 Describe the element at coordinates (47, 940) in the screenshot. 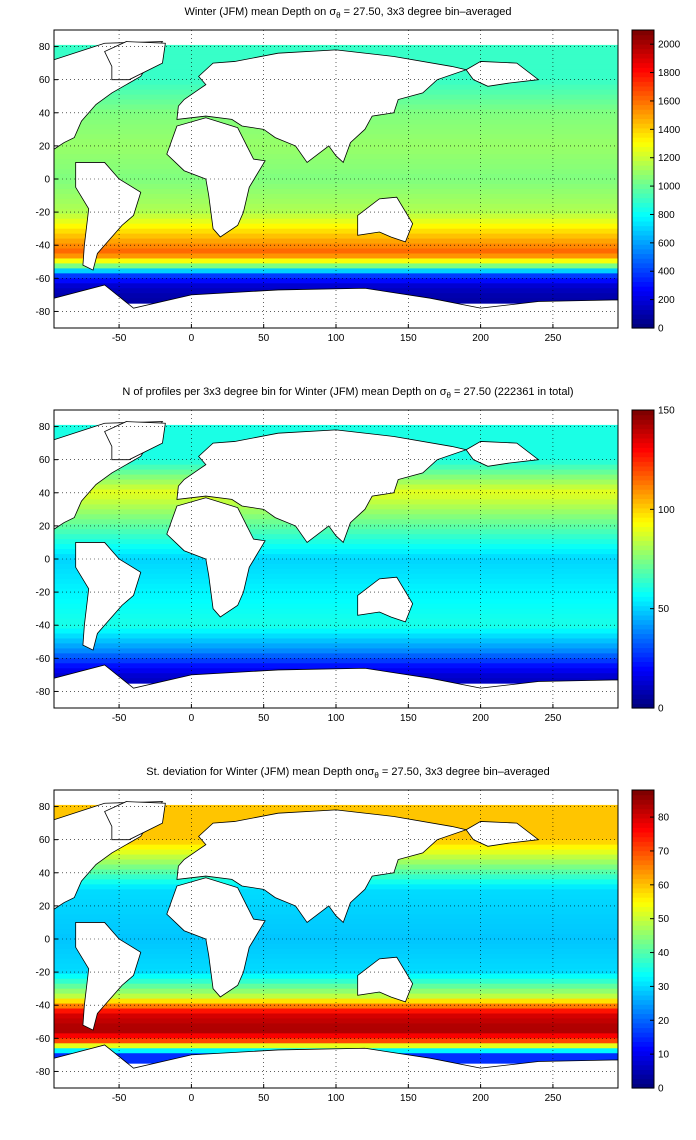

I see `y-tick-label: 0` at that location.